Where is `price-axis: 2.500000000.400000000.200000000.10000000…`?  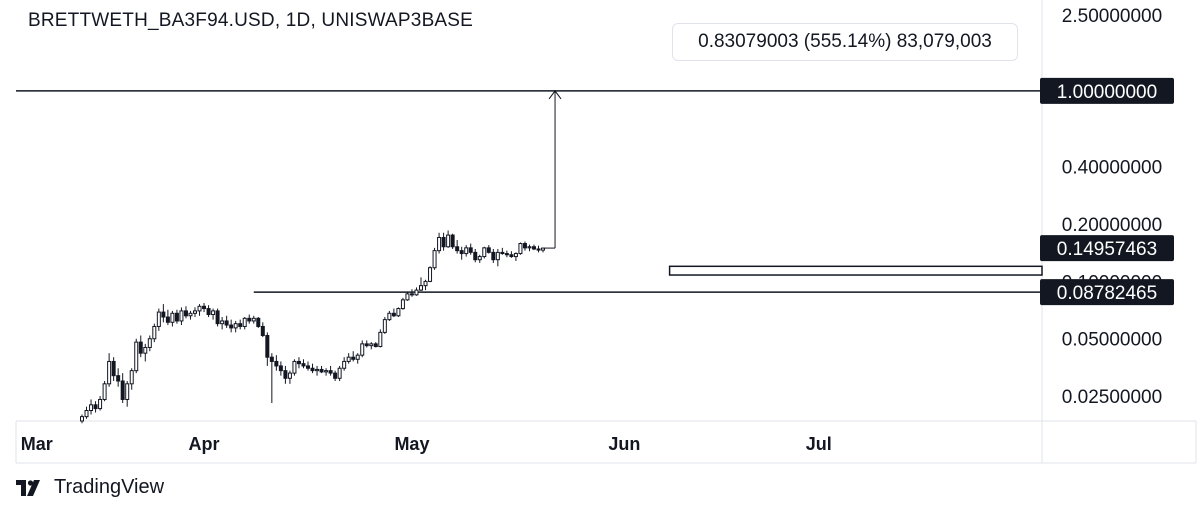 price-axis: 2.500000000.400000000.200000000.10000000… is located at coordinates (1112, 207).